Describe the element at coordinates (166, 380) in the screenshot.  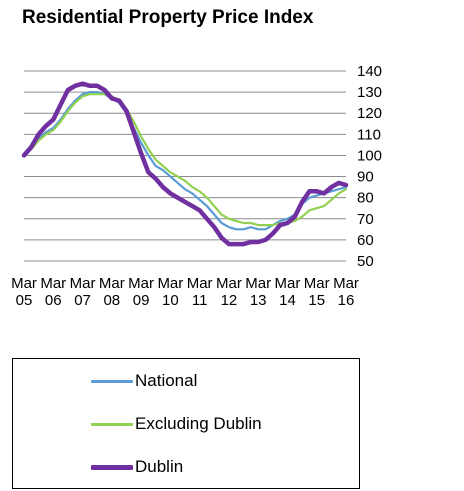
I see `legend-label-national: National` at that location.